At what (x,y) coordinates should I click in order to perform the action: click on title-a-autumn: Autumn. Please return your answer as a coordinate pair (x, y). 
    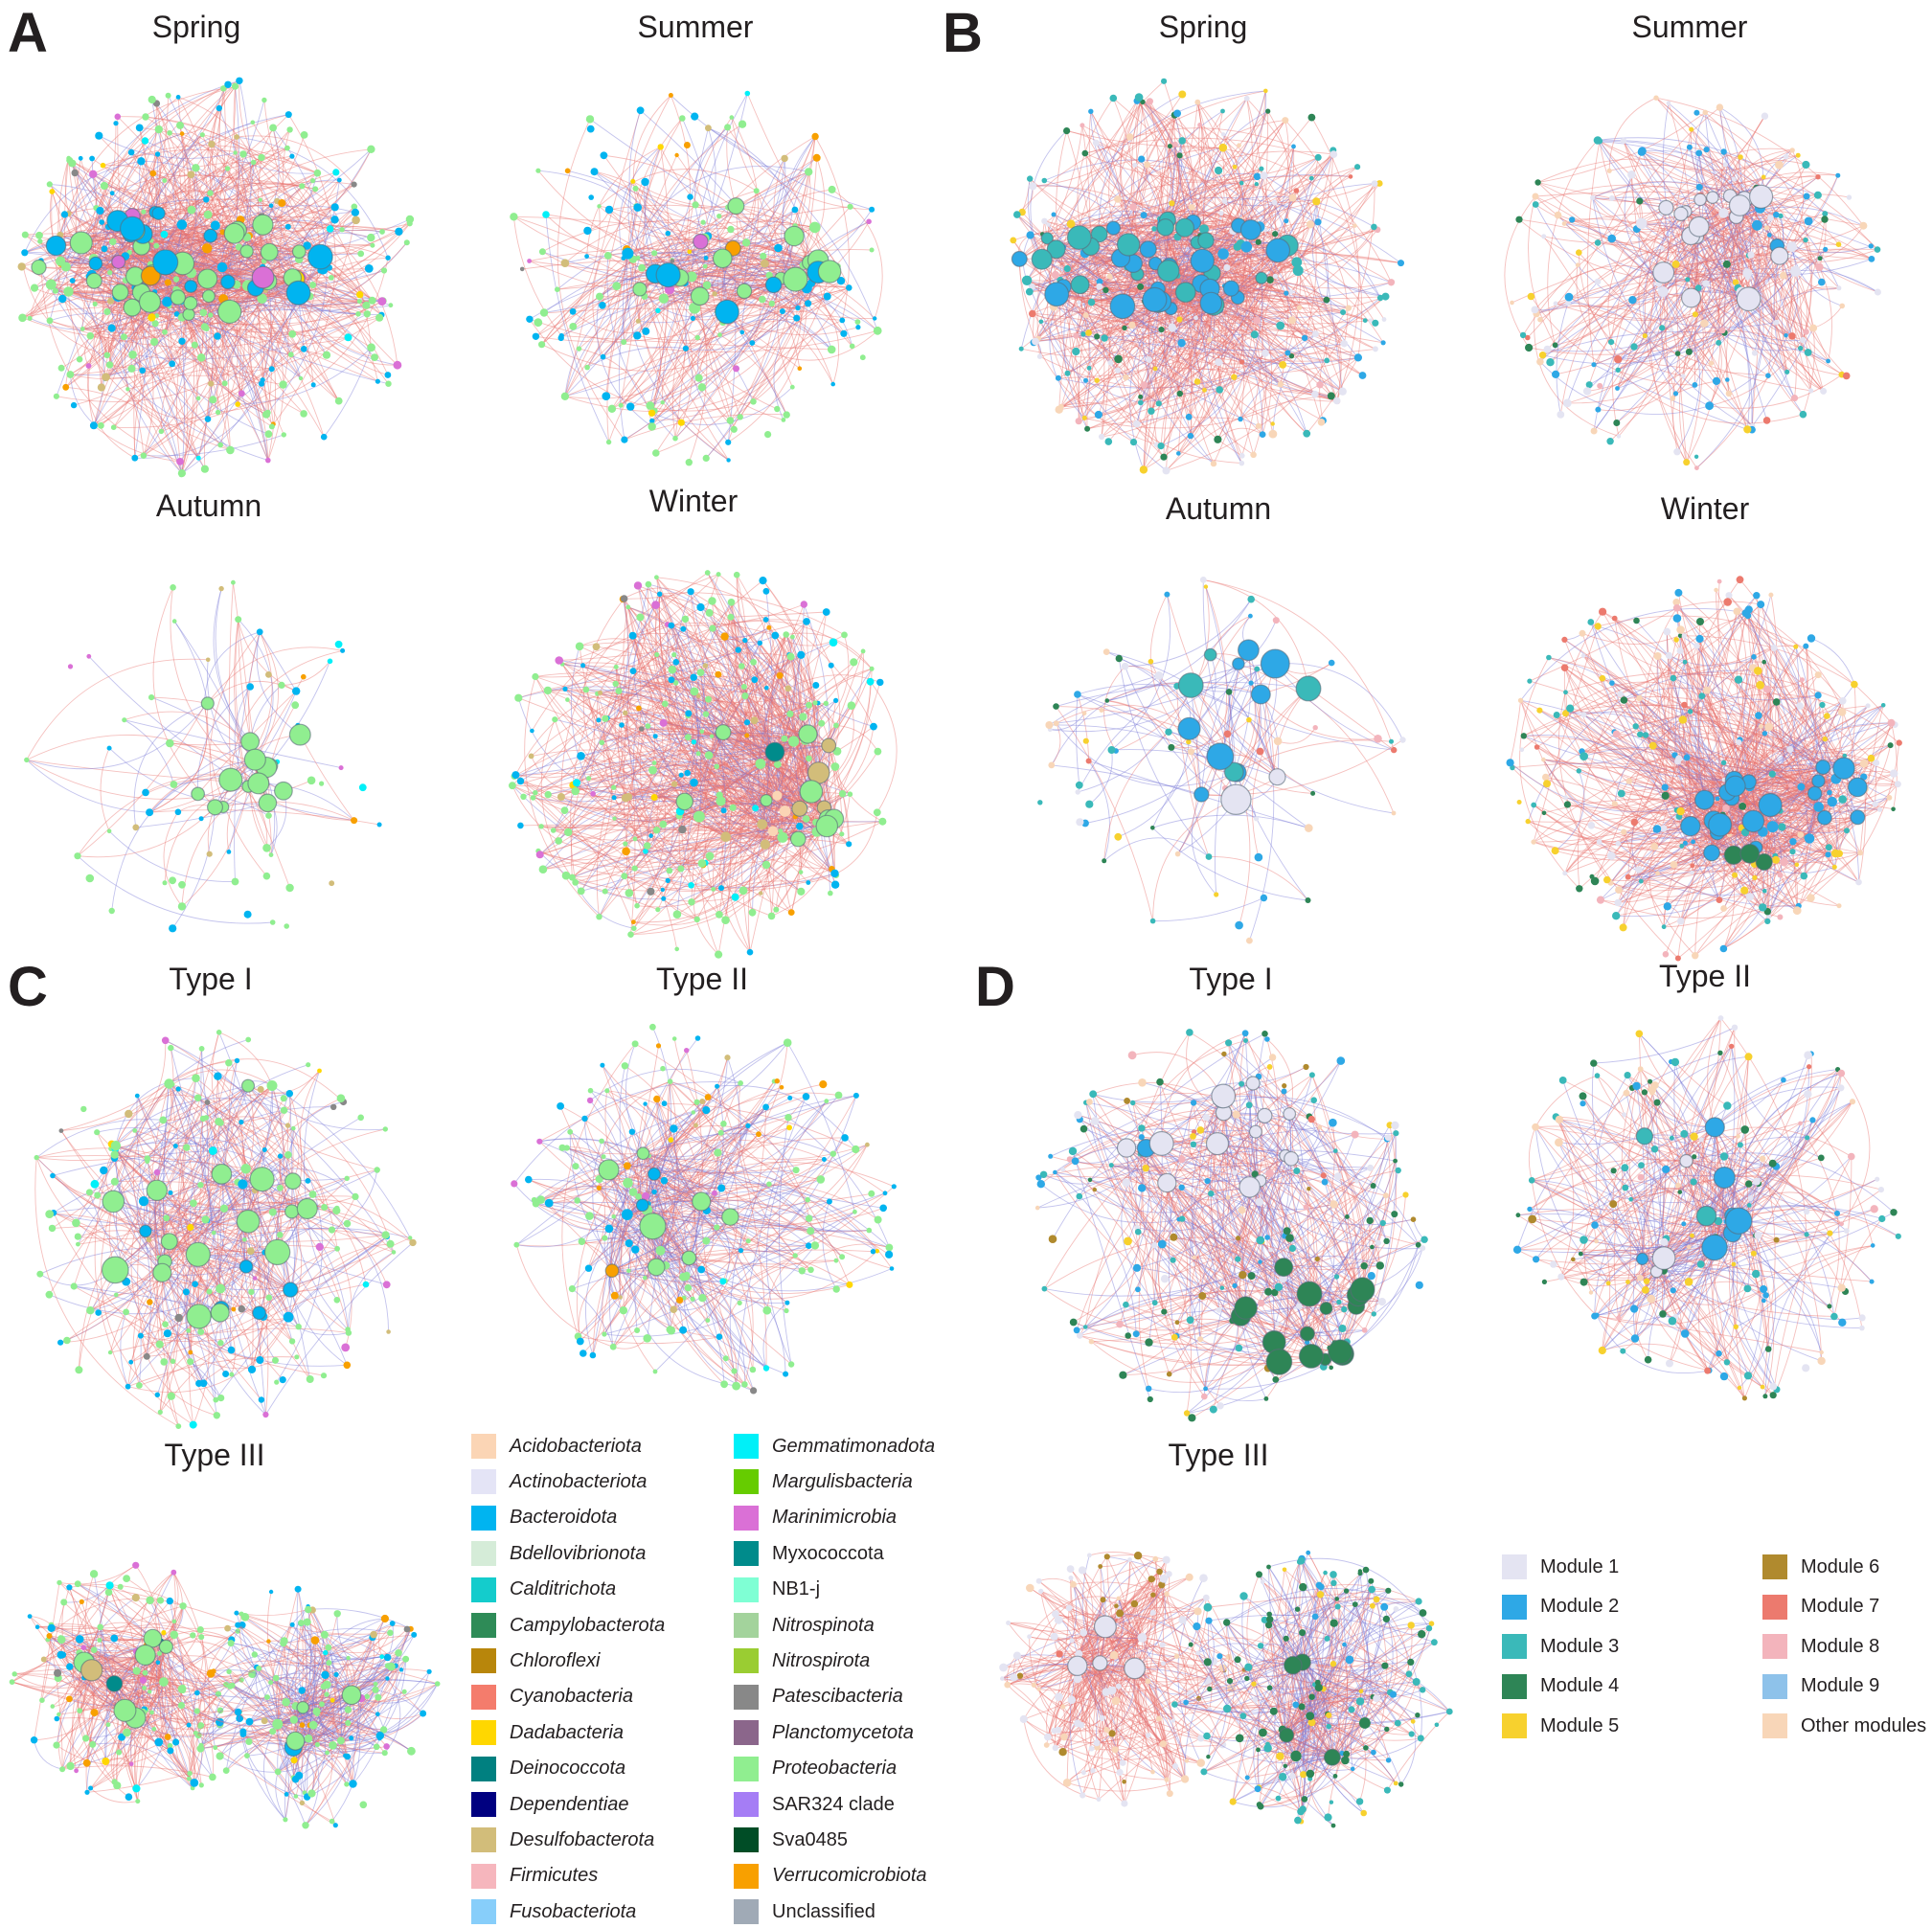
    Looking at the image, I should click on (208, 506).